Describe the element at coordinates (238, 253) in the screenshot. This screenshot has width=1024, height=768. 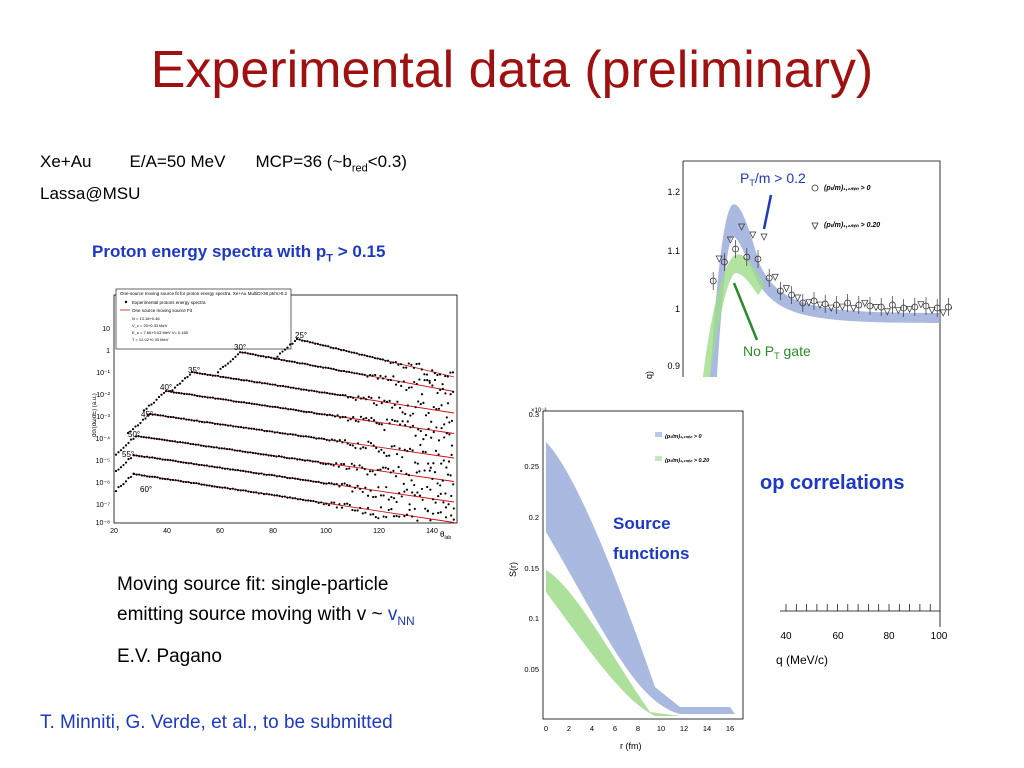
I see `spectra-label: Proton energy spectra with pT > 0.15` at that location.